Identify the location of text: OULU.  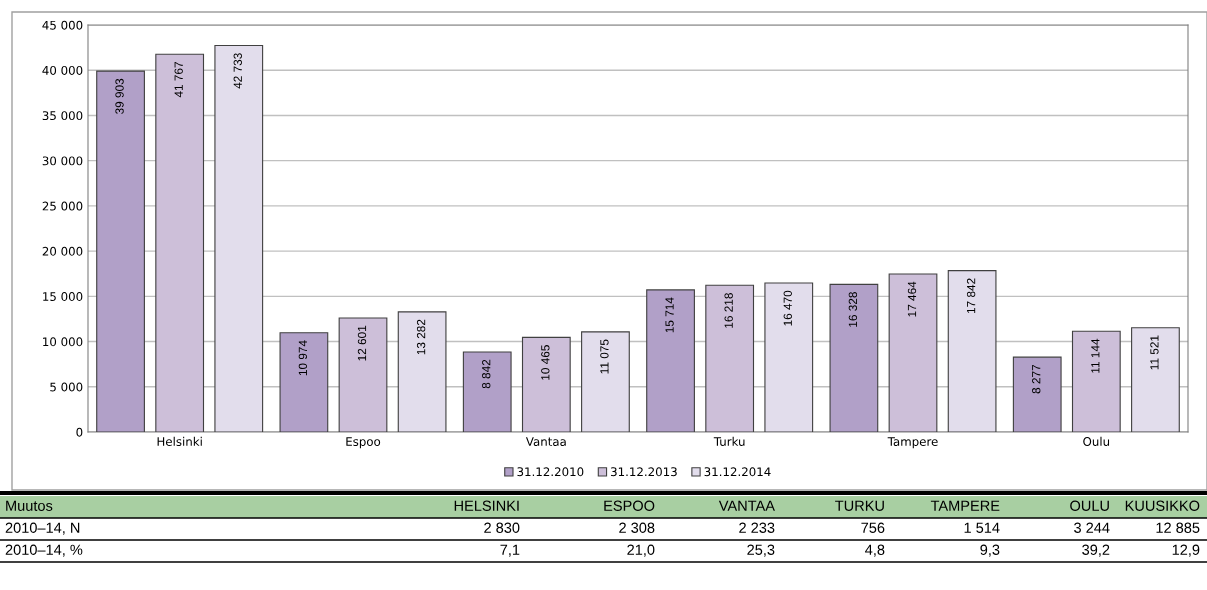
(1089, 505).